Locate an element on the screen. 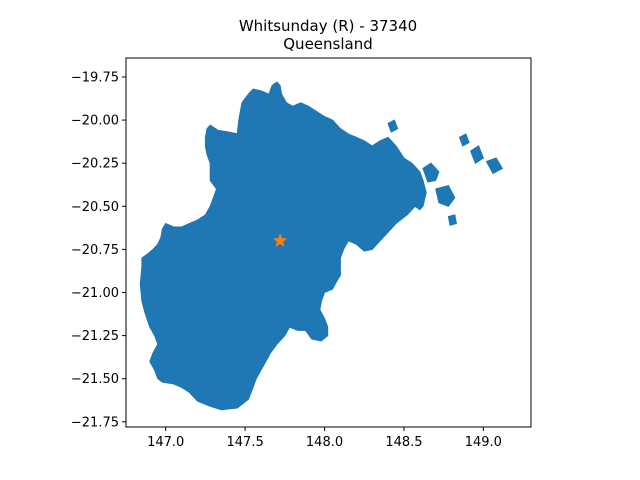  y-tick-label: −21.75 is located at coordinates (95, 422).